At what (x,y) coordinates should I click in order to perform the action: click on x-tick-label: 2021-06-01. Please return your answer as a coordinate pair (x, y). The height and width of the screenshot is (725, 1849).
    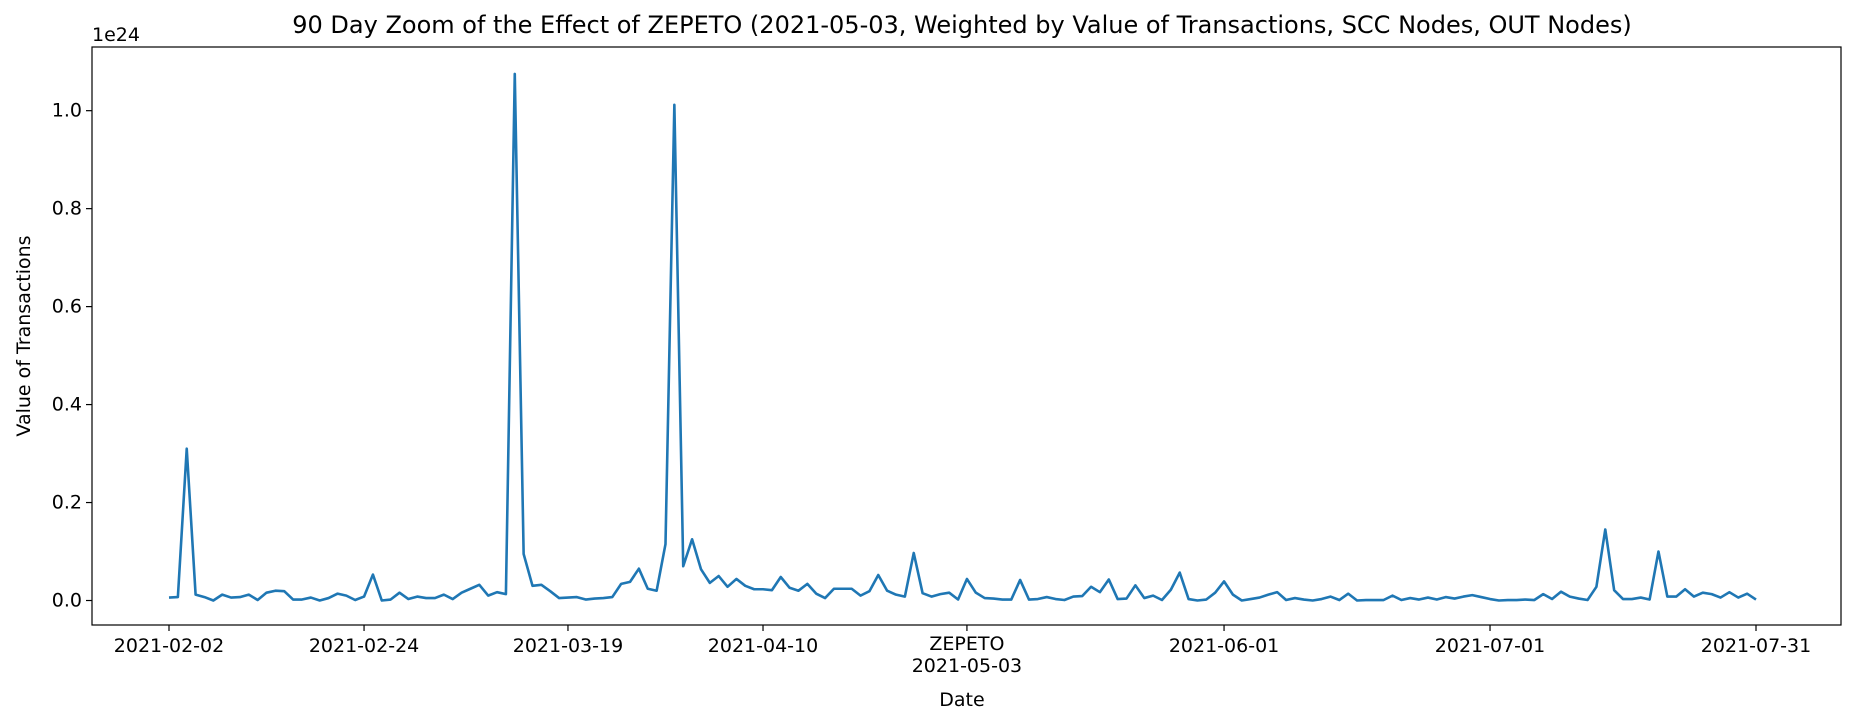
    Looking at the image, I should click on (1224, 646).